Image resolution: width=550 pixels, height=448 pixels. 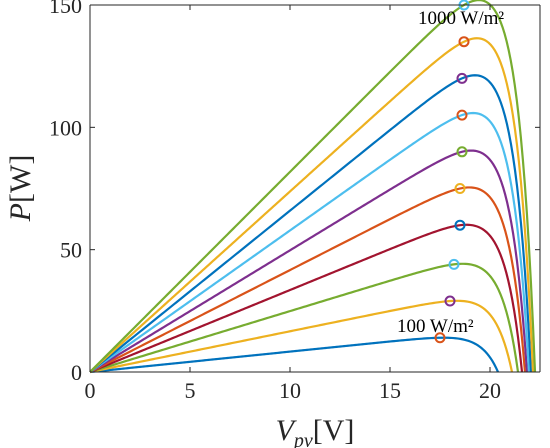 What do you see at coordinates (452, 172) in the screenshot?
I see `mpp-markers-layer` at bounding box center [452, 172].